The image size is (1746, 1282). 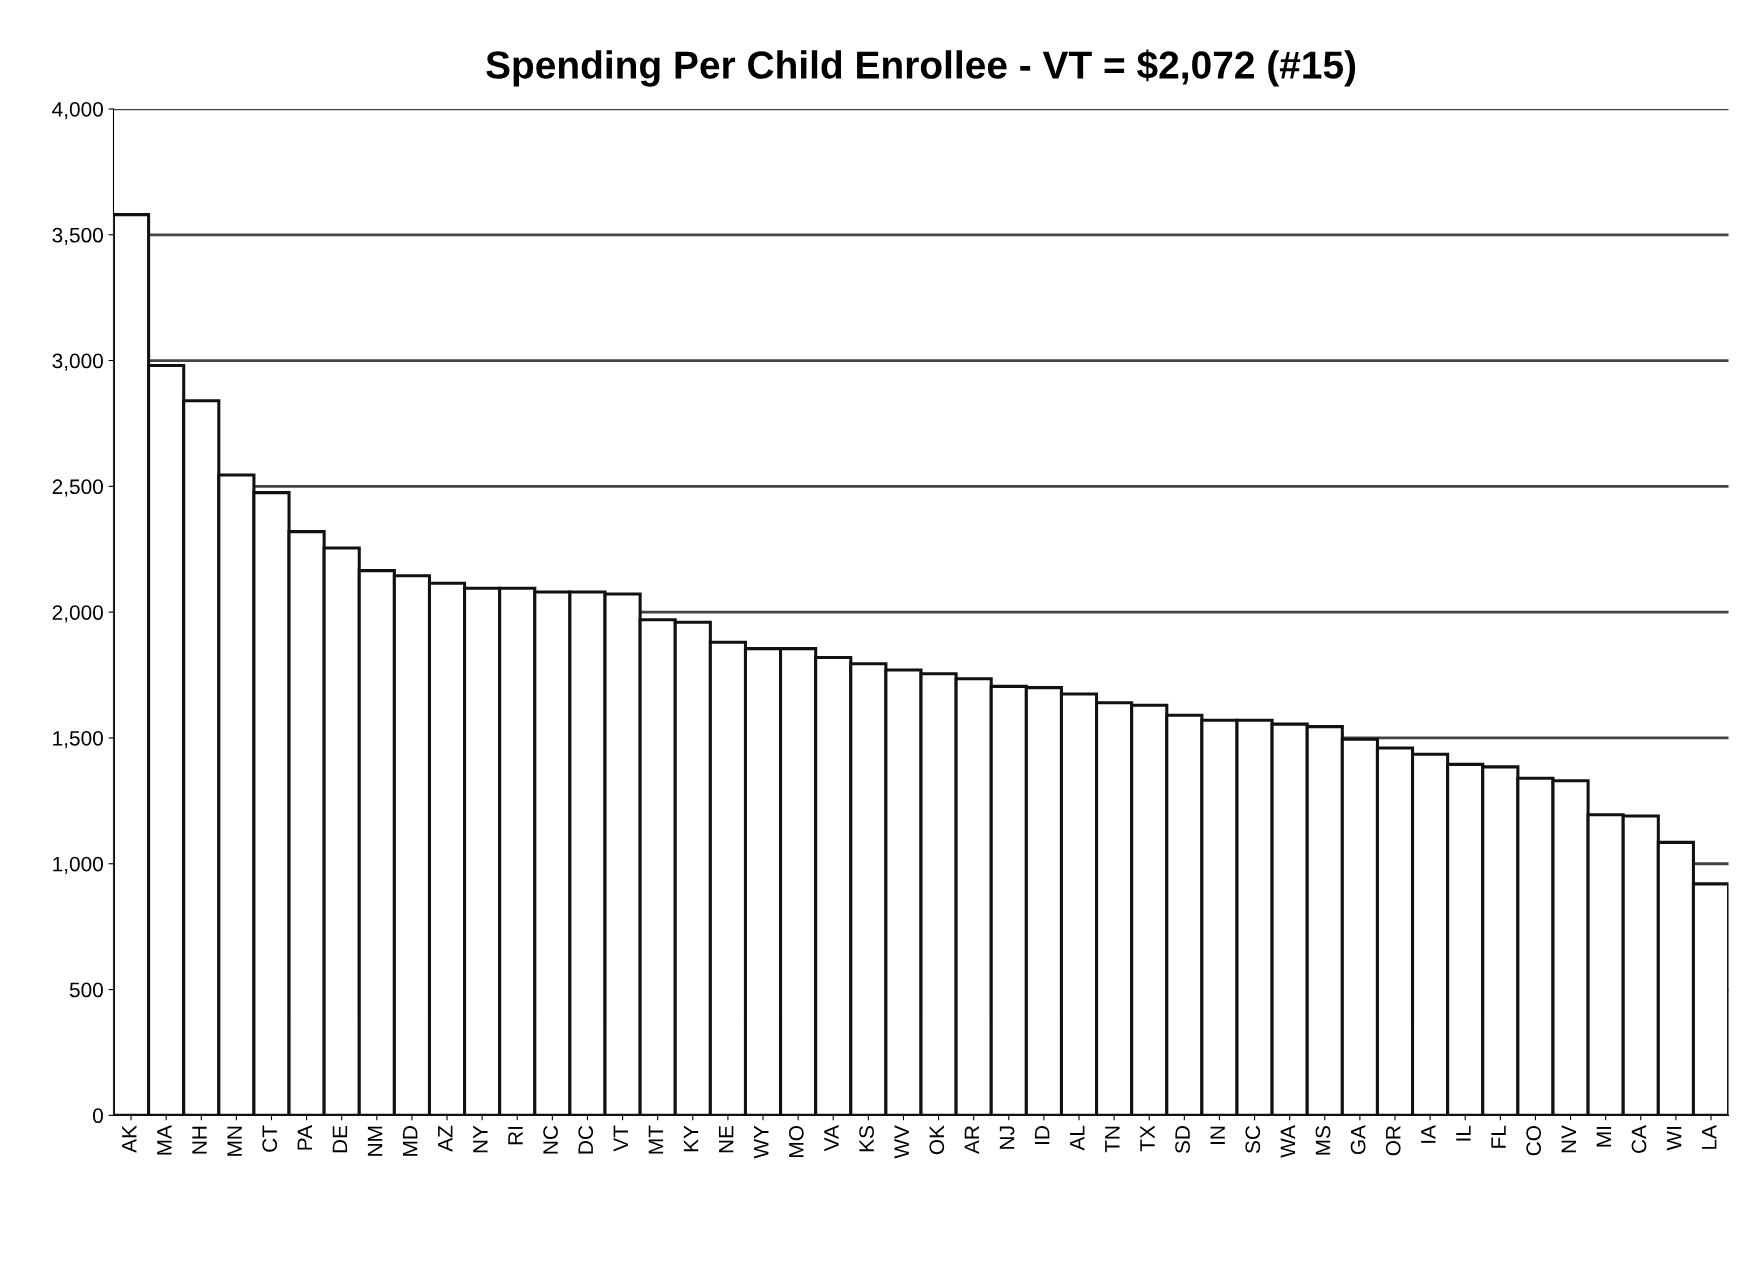 I want to click on x-tick-label: CO, so click(x=1534, y=1141).